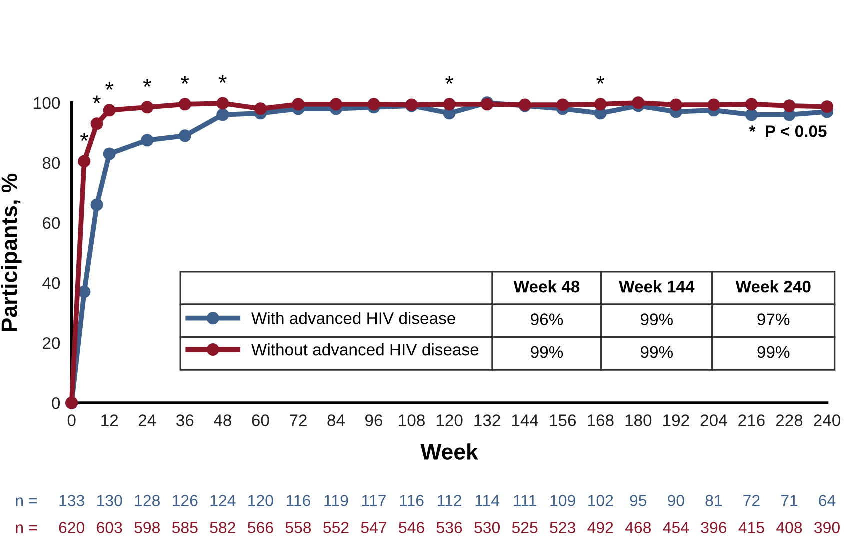 The width and height of the screenshot is (845, 536). I want to click on text: 81, so click(714, 500).